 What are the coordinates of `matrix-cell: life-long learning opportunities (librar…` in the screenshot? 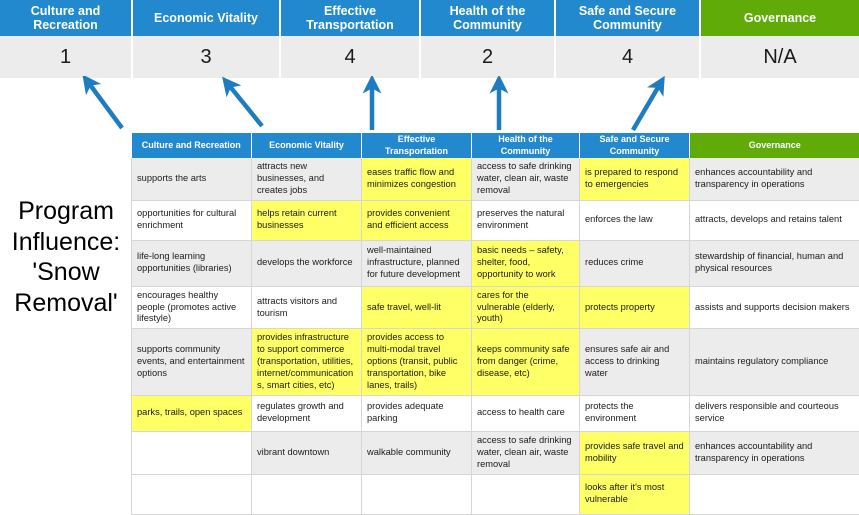 It's located at (192, 263).